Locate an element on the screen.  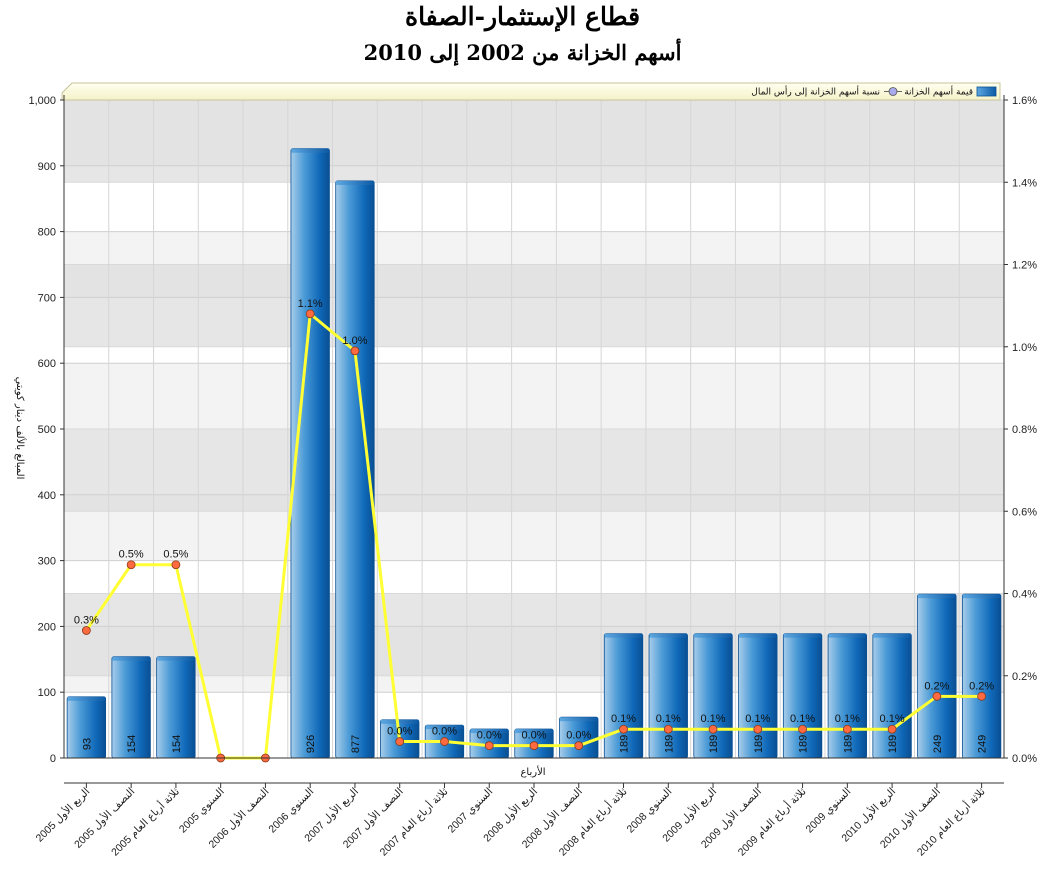
chart-subtitle: أسهم الخزانة من 2002 إلى 2010 is located at coordinates (522, 52).